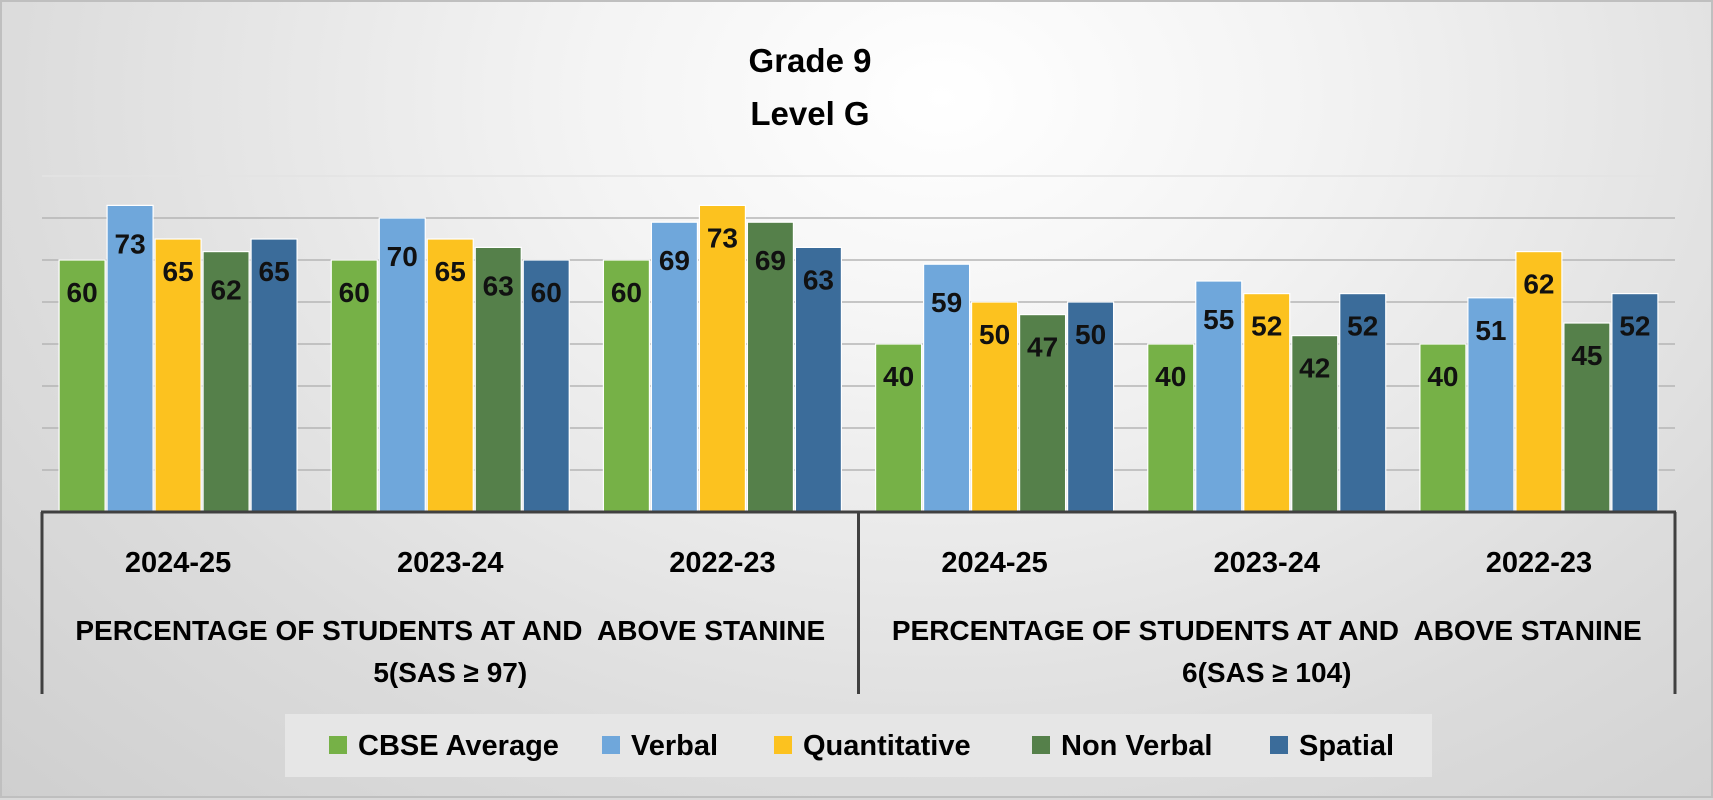 This screenshot has height=800, width=1713. Describe the element at coordinates (674, 746) in the screenshot. I see `legend-label: Verbal` at that location.